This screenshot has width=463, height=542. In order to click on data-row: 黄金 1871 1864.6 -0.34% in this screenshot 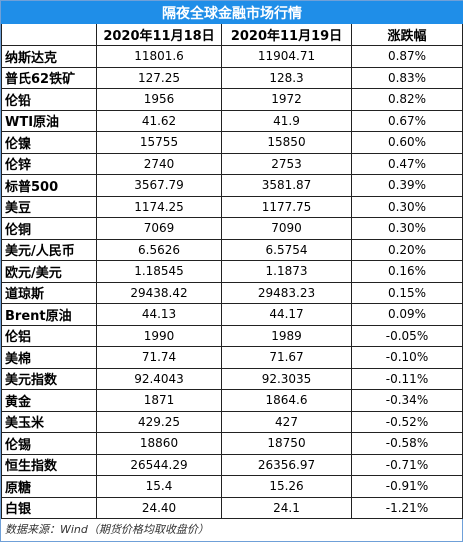, I will do `click(232, 400)`.